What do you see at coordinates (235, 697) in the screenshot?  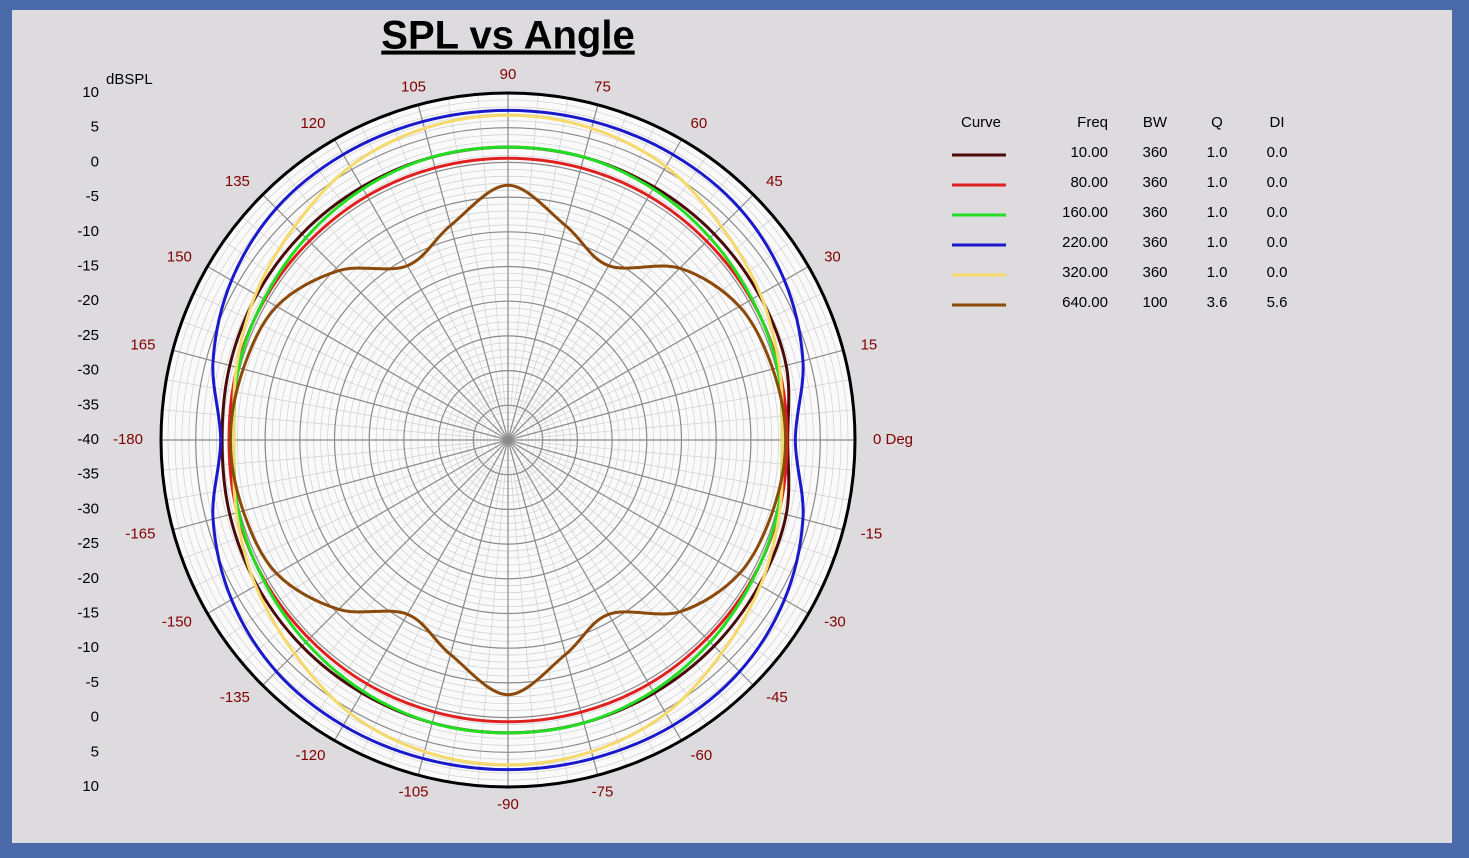 I see `angle-tick-label: -135` at bounding box center [235, 697].